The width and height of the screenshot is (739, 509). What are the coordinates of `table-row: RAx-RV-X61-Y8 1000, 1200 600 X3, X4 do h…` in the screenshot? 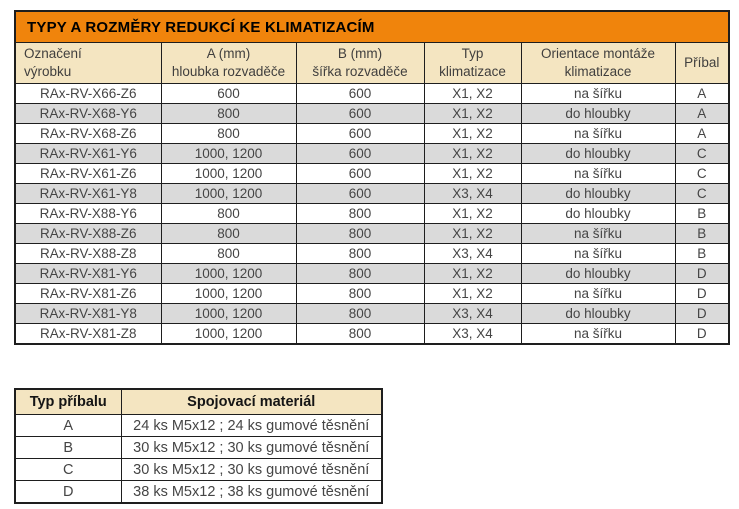 It's located at (372, 193).